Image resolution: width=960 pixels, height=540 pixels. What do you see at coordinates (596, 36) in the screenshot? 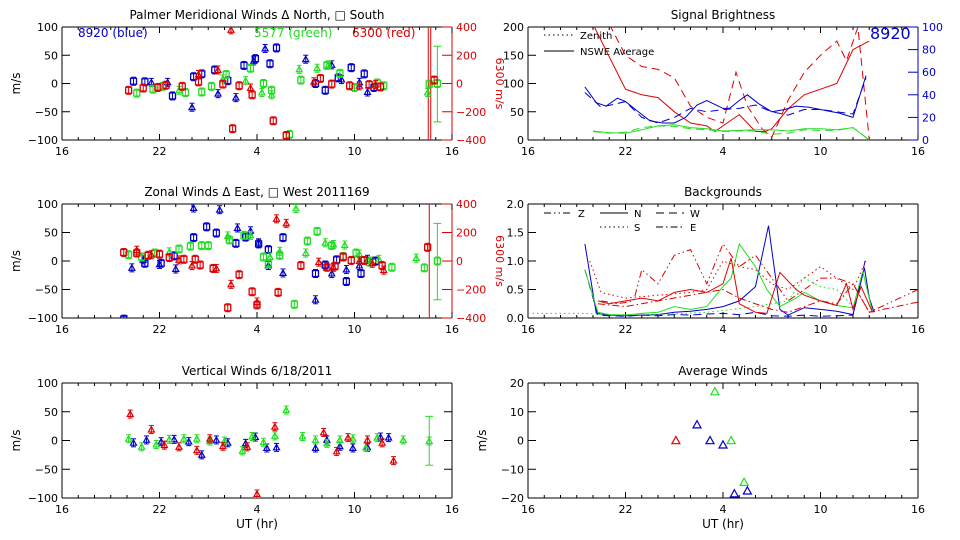
I see `legend-label: Zenith` at bounding box center [596, 36].